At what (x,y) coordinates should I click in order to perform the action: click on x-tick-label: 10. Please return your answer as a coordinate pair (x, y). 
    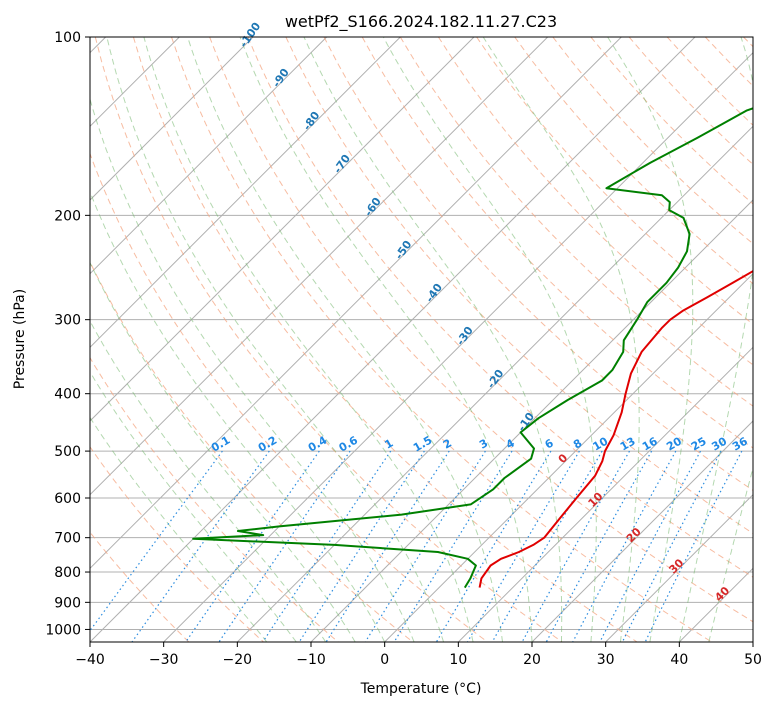
    Looking at the image, I should click on (458, 660).